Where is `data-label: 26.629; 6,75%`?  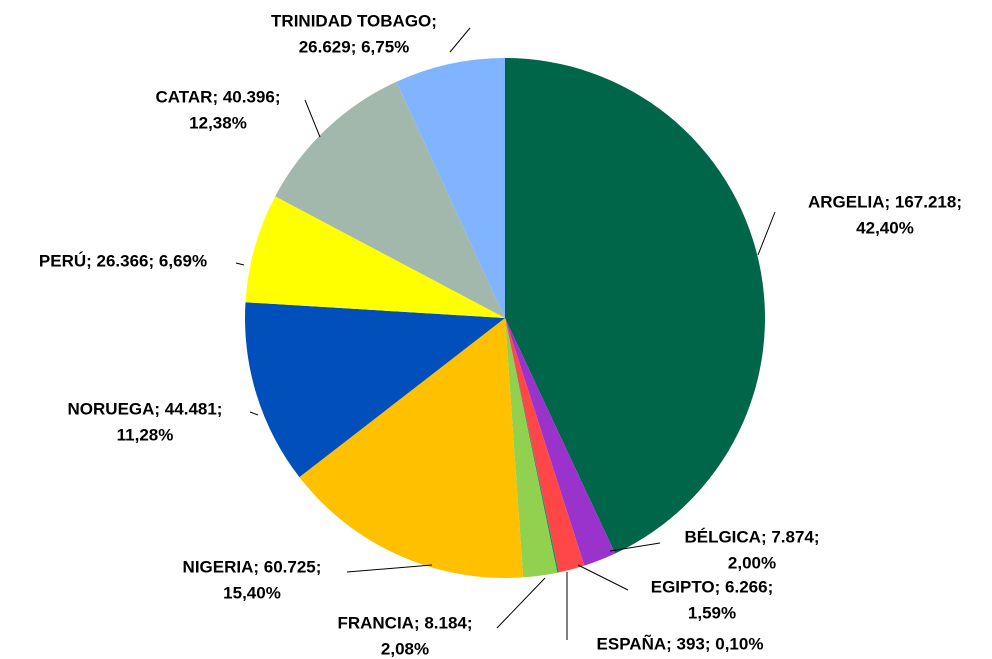 data-label: 26.629; 6,75% is located at coordinates (354, 46).